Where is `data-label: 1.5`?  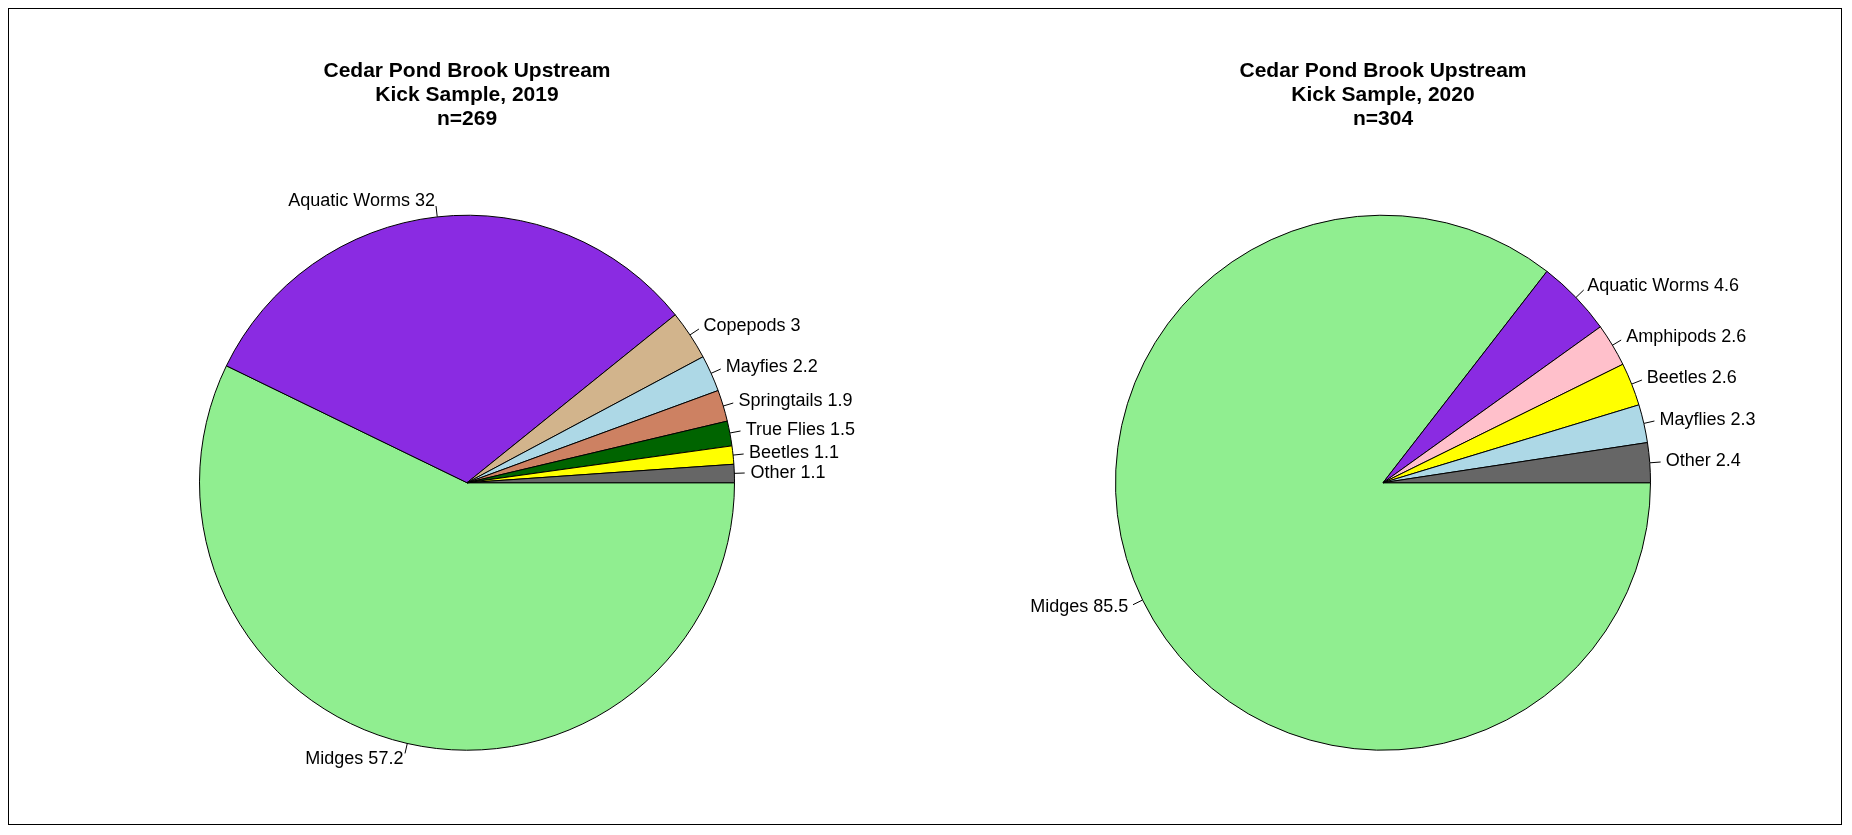
data-label: 1.5 is located at coordinates (843, 429).